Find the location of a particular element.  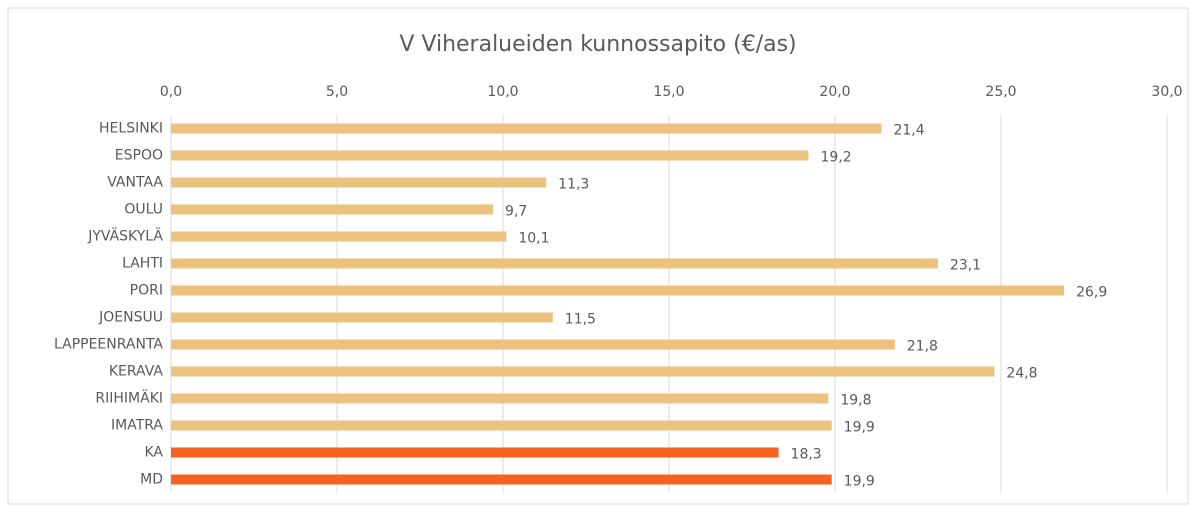

data-label: 19,8 is located at coordinates (855, 401).